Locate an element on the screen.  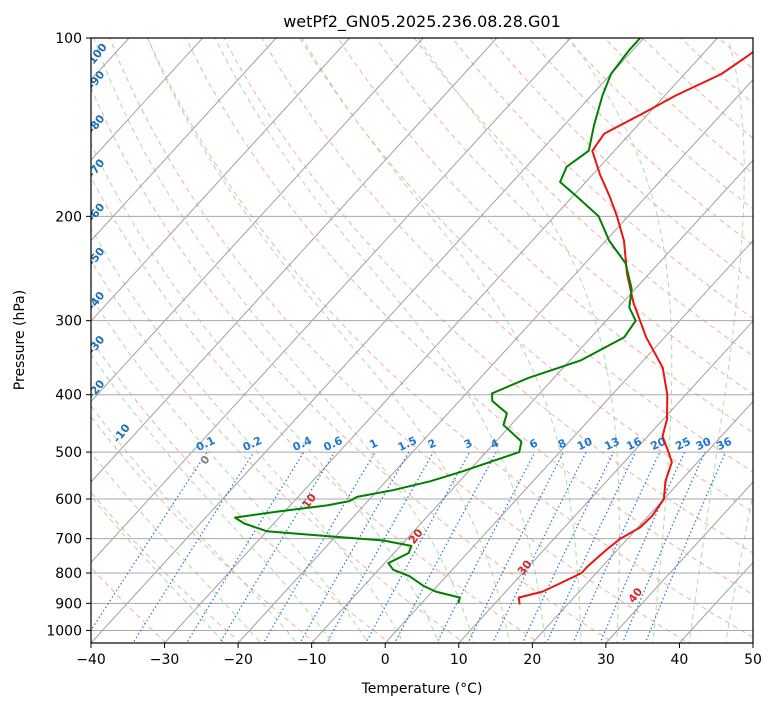
y-tick-label: 600 is located at coordinates (68, 500).